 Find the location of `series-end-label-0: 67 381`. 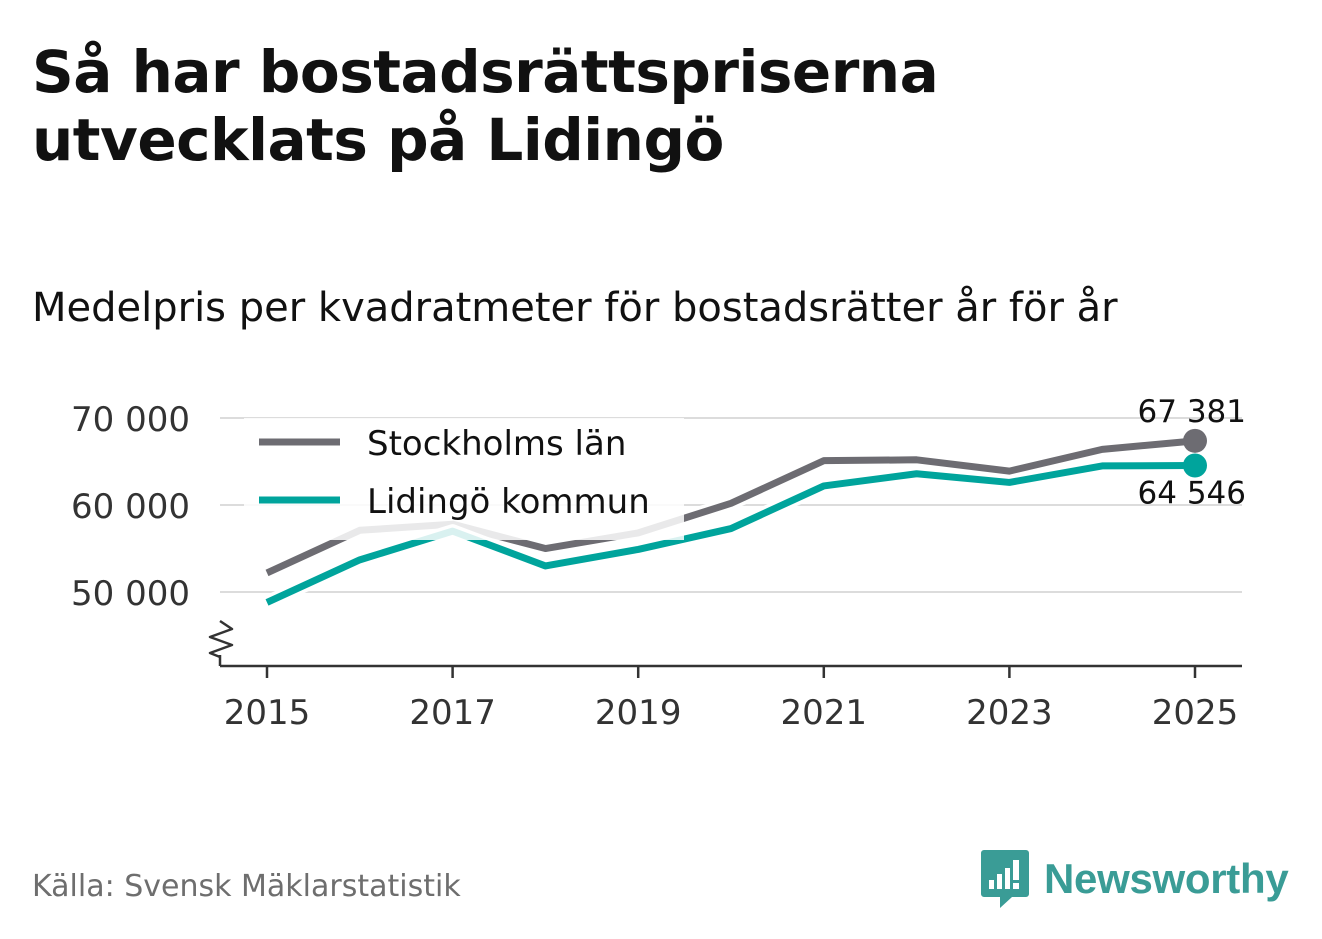

series-end-label-0: 67 381 is located at coordinates (1192, 412).